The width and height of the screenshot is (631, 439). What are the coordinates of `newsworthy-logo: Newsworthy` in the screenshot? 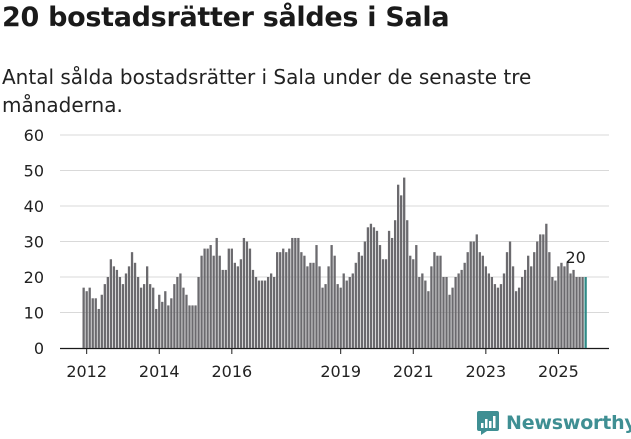 It's located at (553, 423).